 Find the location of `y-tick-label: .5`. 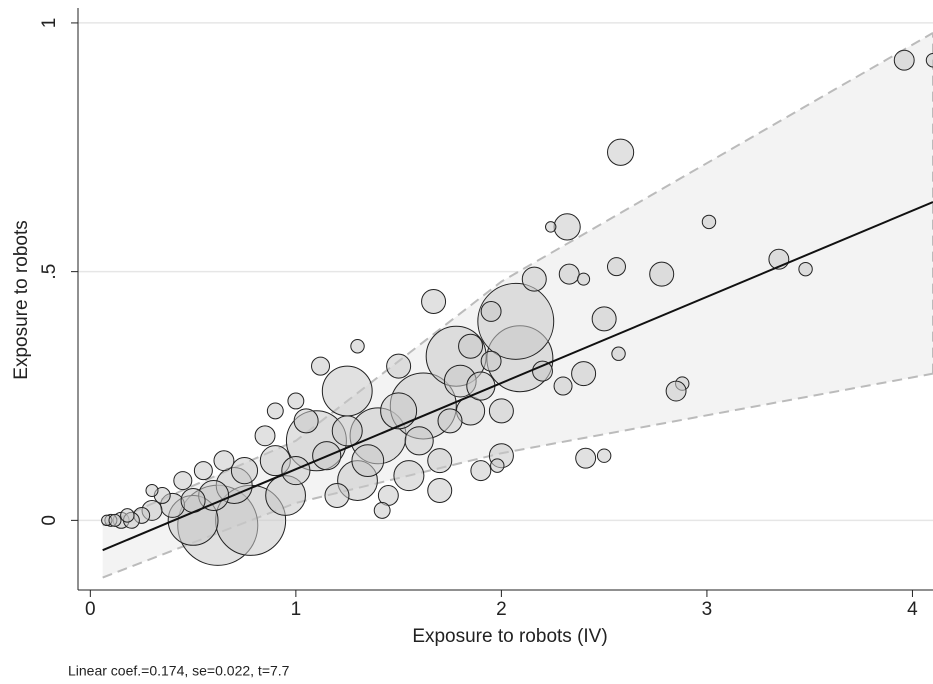

y-tick-label: .5 is located at coordinates (49, 272).